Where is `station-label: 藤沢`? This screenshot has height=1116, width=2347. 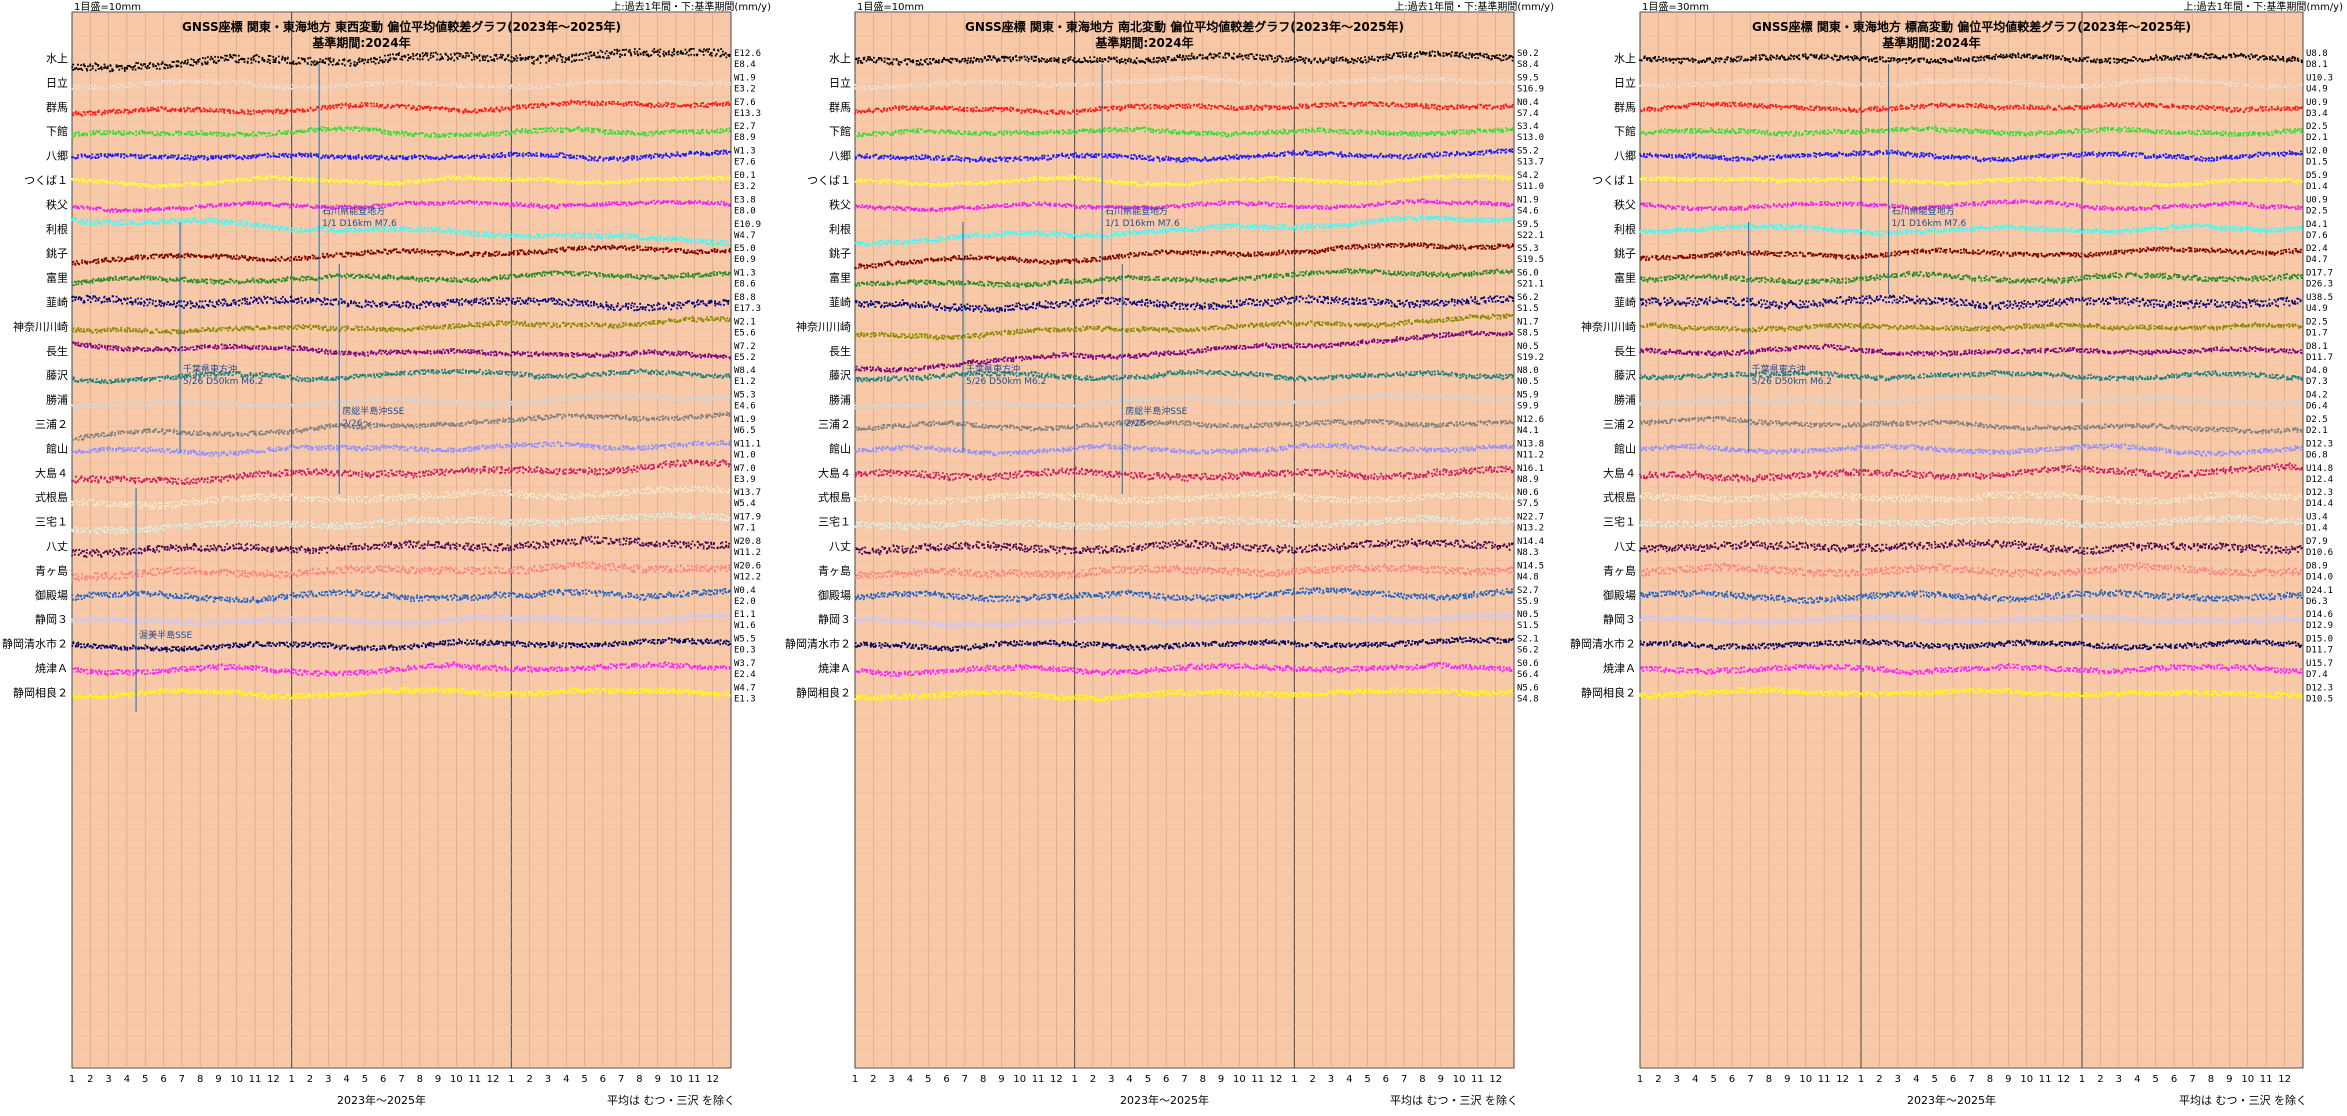
station-label: 藤沢 is located at coordinates (57, 375).